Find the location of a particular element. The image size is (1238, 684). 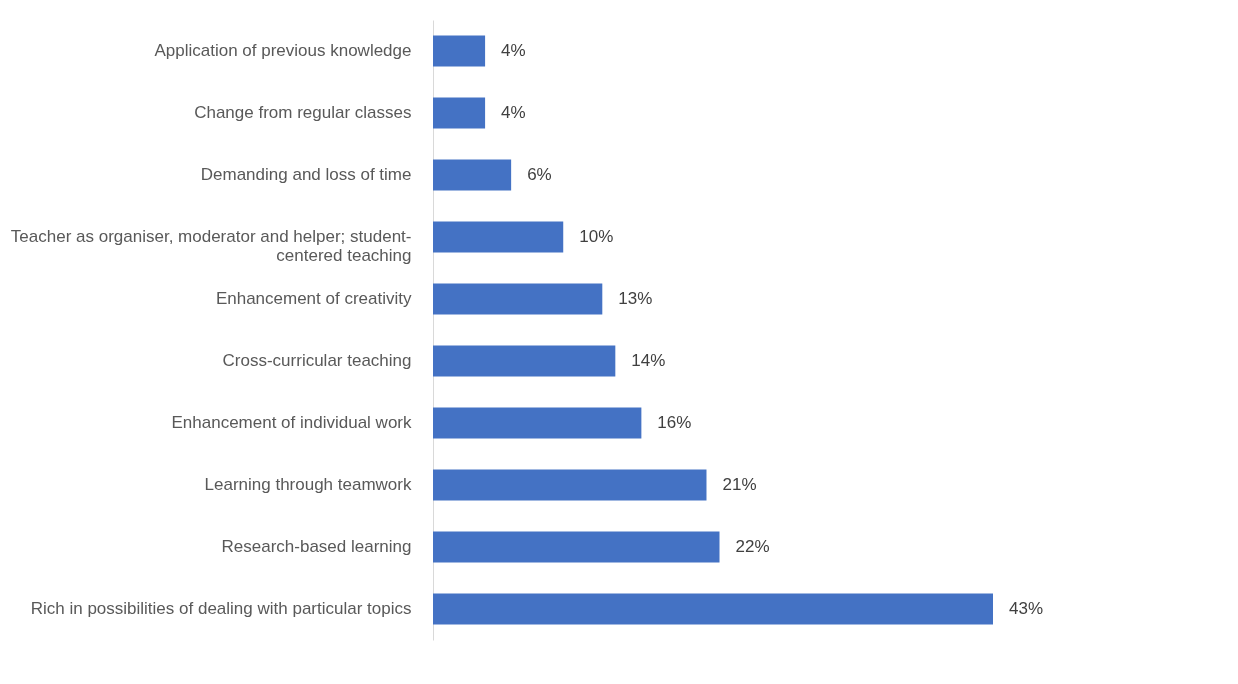

data-label: 16% is located at coordinates (674, 422).